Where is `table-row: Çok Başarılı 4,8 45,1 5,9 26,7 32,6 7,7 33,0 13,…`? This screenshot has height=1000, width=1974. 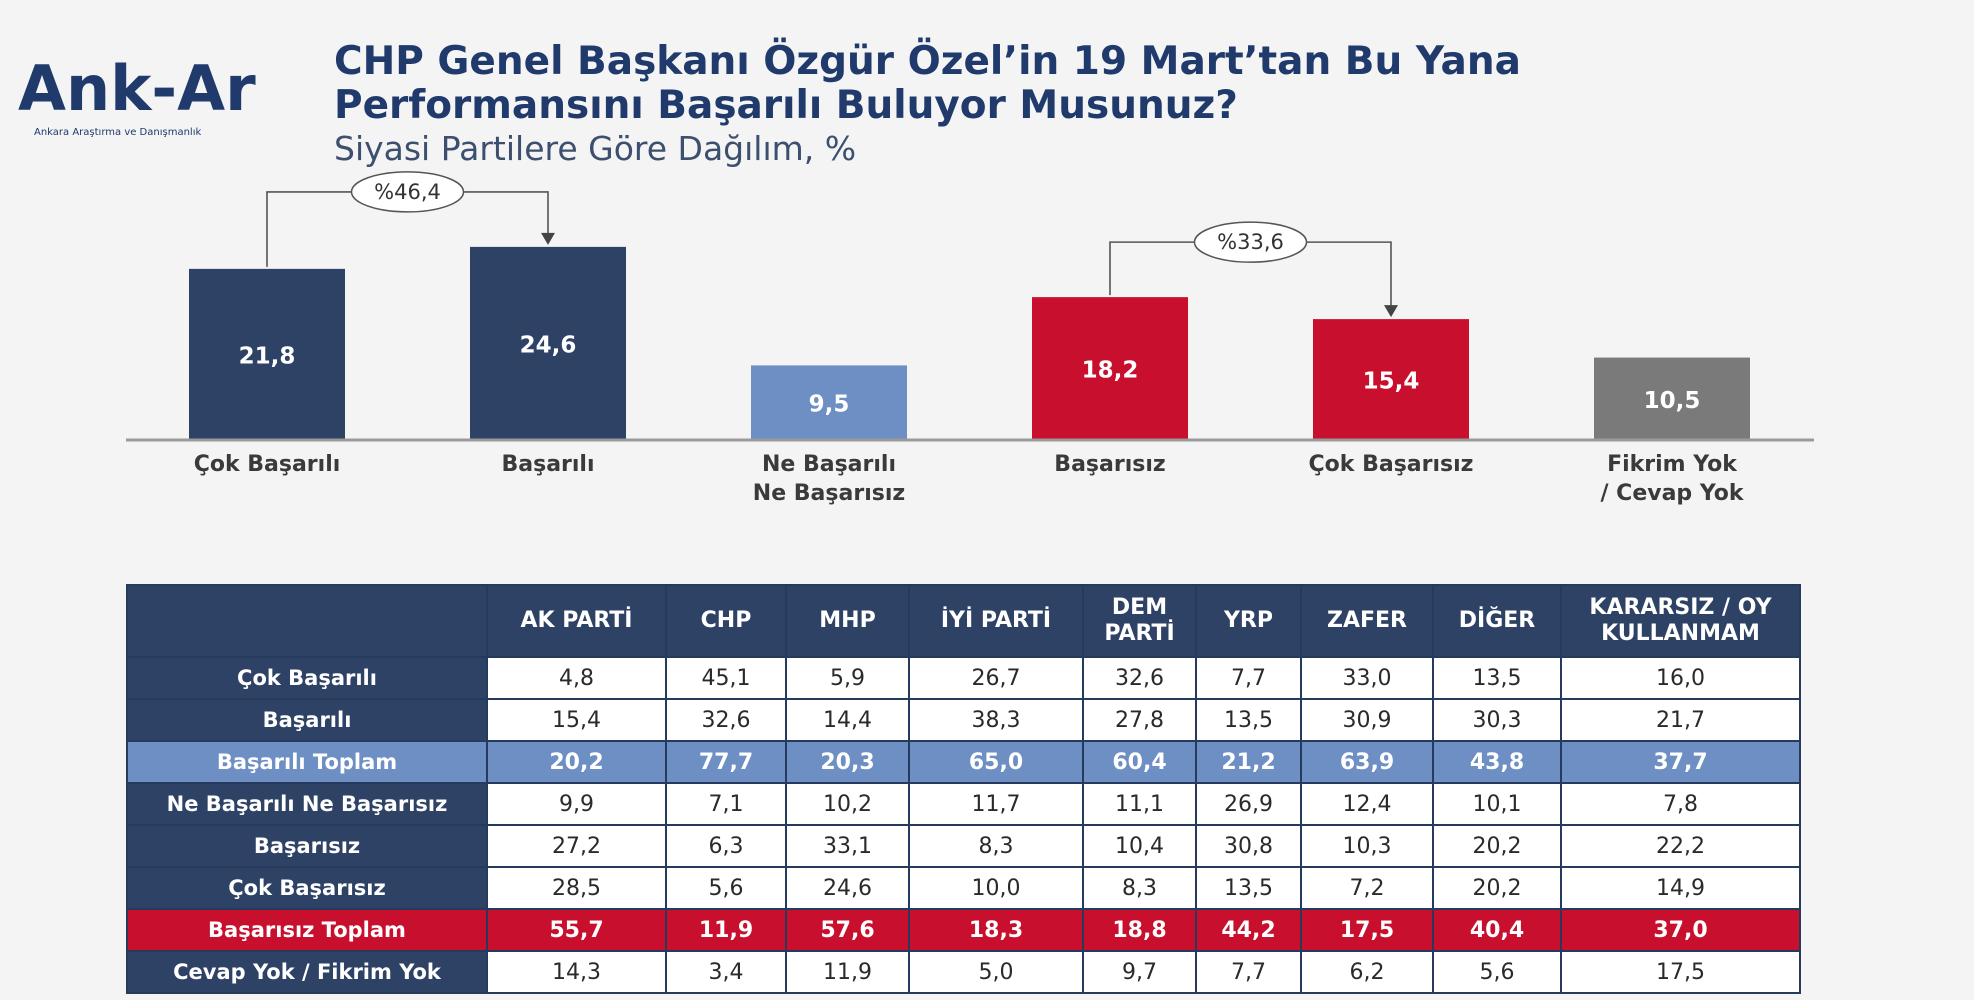 table-row: Çok Başarılı 4,8 45,1 5,9 26,7 32,6 7,7 33,0 13,… is located at coordinates (963, 678).